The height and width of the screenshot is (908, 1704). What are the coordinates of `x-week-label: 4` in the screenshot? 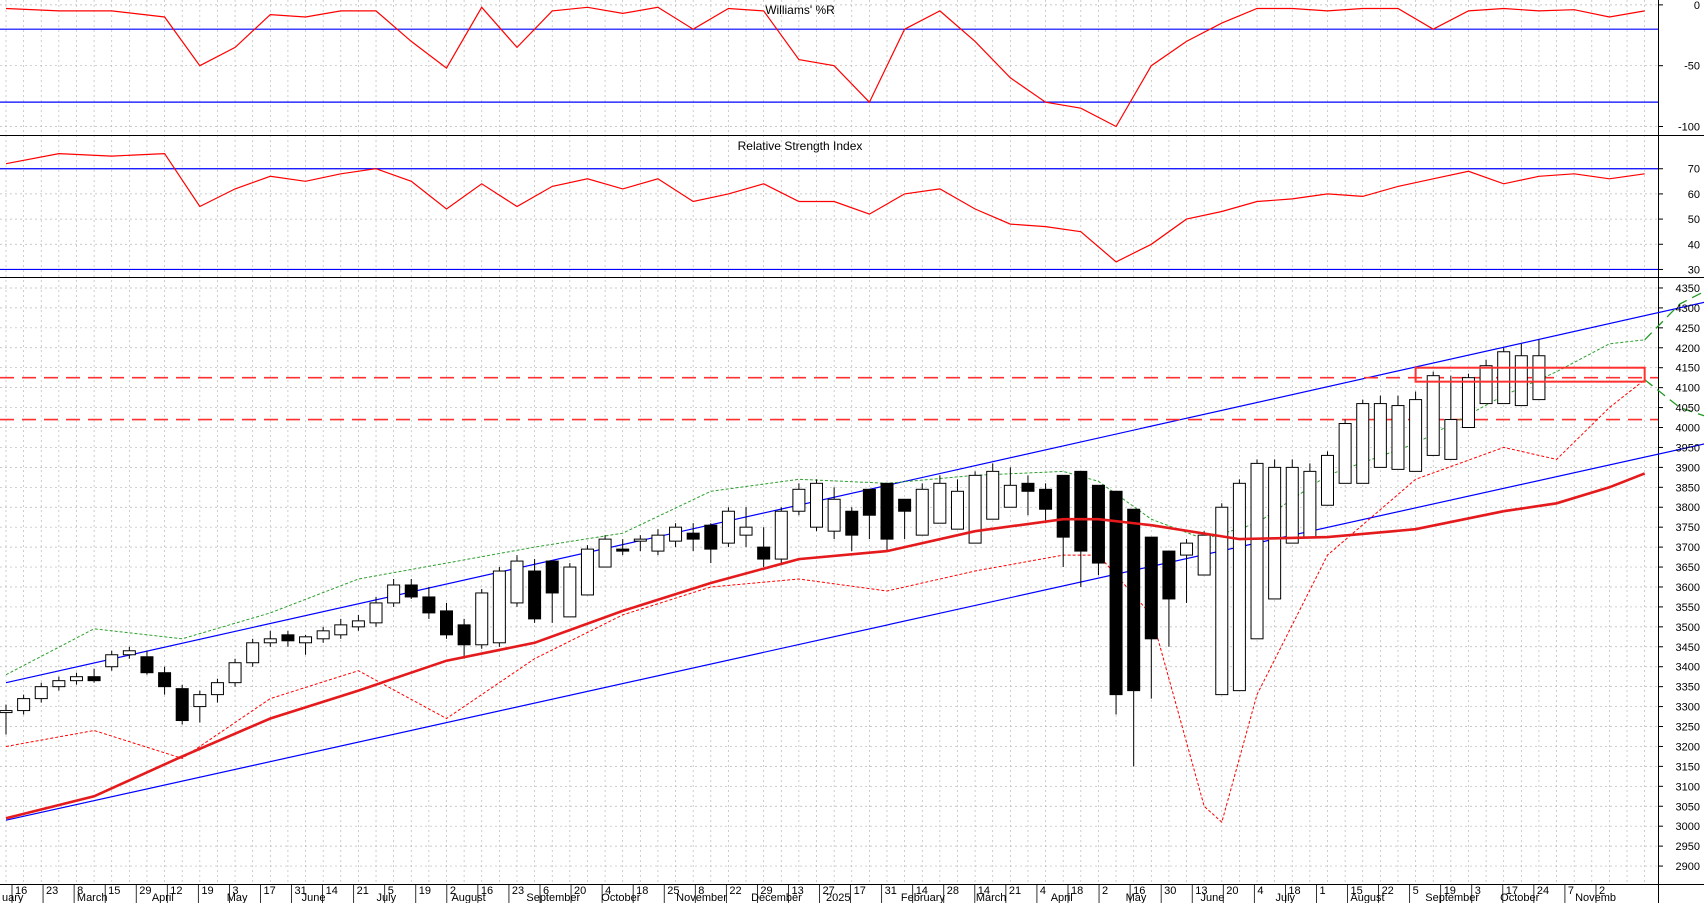 It's located at (608, 891).